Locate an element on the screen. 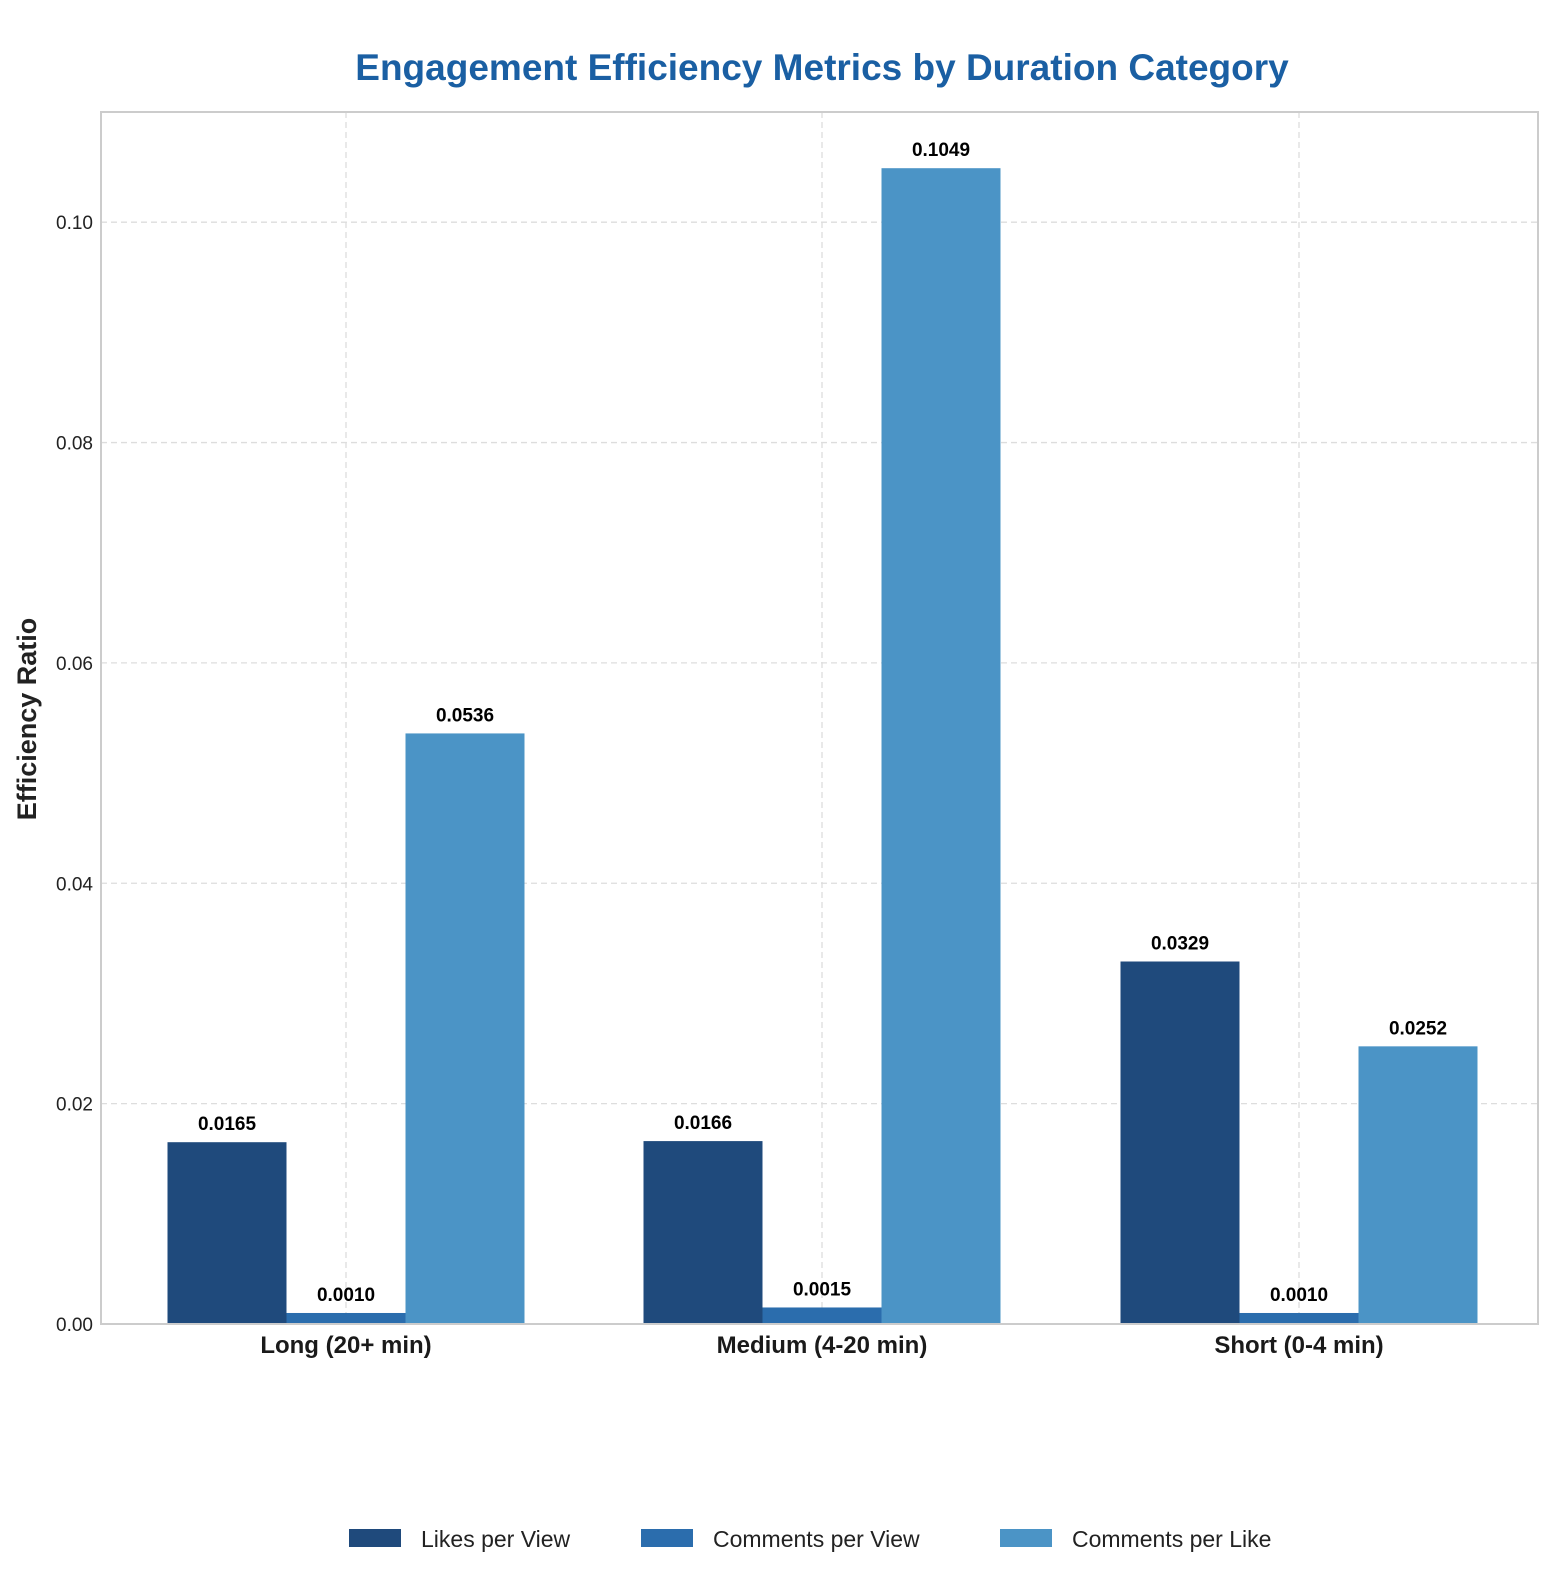  x-tick-label: Medium (4-20 min) is located at coordinates (822, 1345).